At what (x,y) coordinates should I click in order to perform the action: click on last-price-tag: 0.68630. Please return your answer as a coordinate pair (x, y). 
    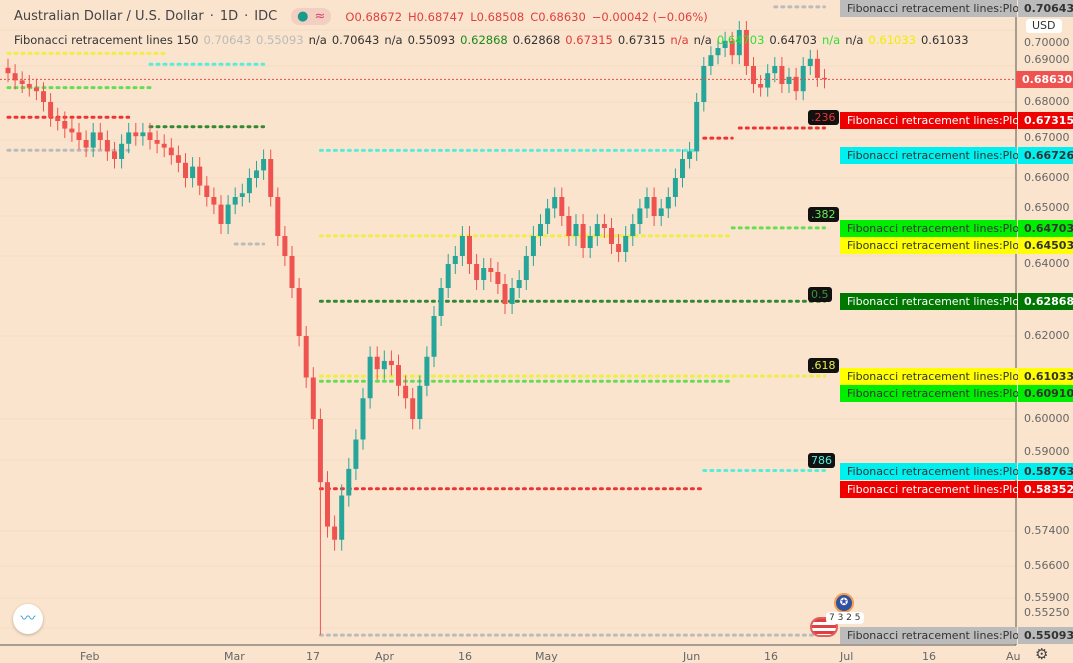
    Looking at the image, I should click on (1044, 80).